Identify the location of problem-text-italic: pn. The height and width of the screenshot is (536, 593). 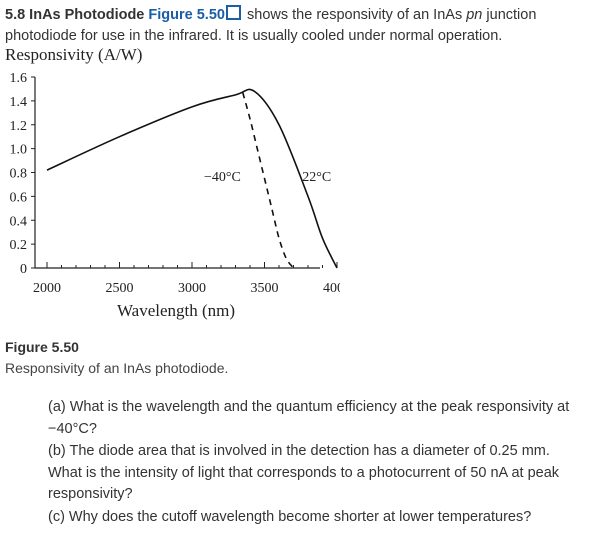
(474, 15).